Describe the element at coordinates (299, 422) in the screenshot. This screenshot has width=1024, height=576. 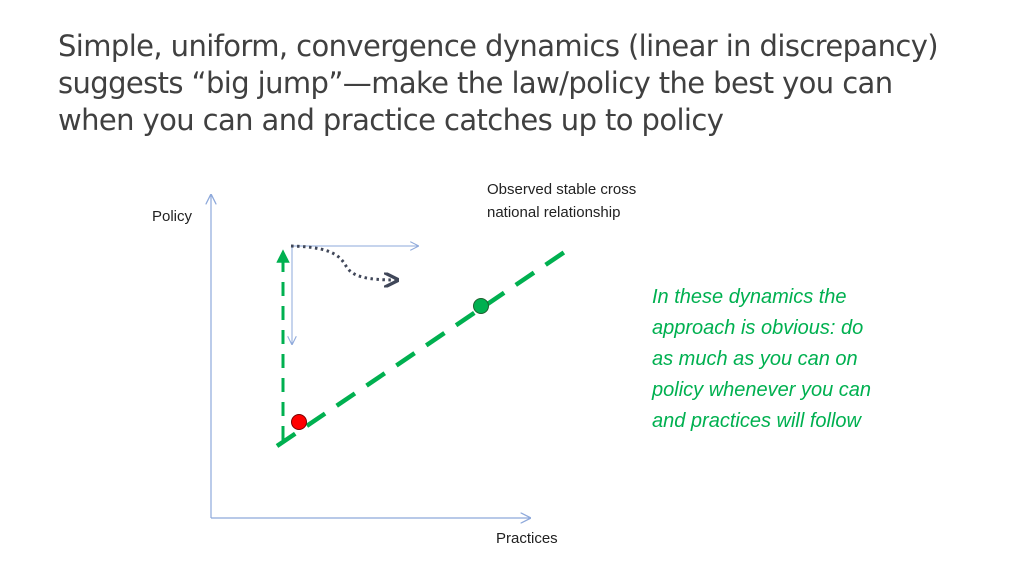
I see `start-point` at that location.